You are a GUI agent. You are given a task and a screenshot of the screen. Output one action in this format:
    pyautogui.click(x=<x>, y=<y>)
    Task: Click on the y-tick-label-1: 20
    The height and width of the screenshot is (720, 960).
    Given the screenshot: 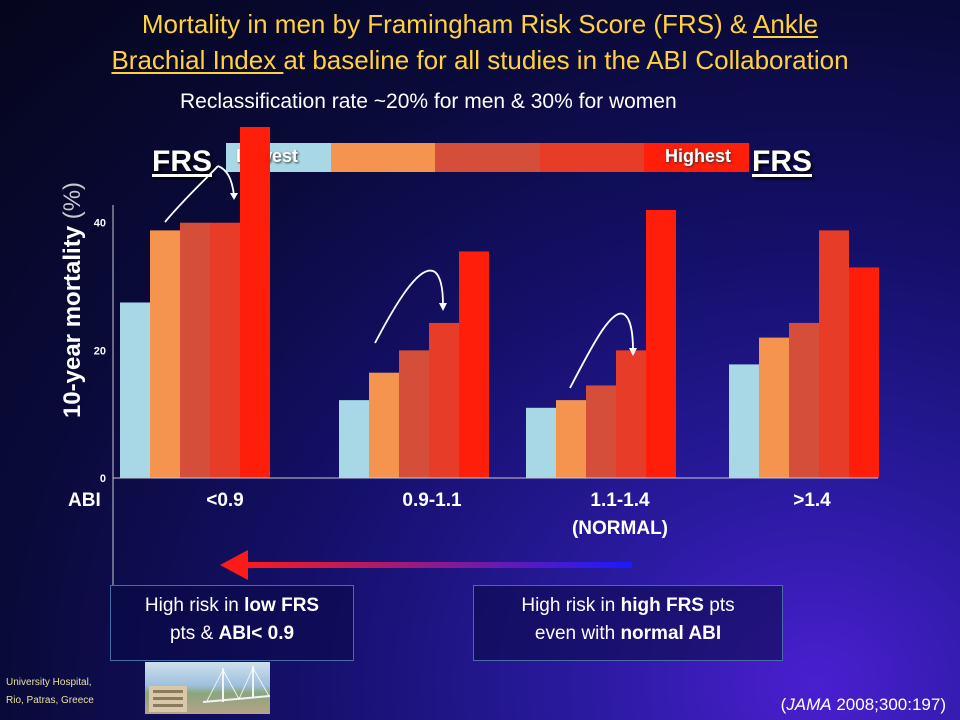 What is the action you would take?
    pyautogui.click(x=100, y=351)
    